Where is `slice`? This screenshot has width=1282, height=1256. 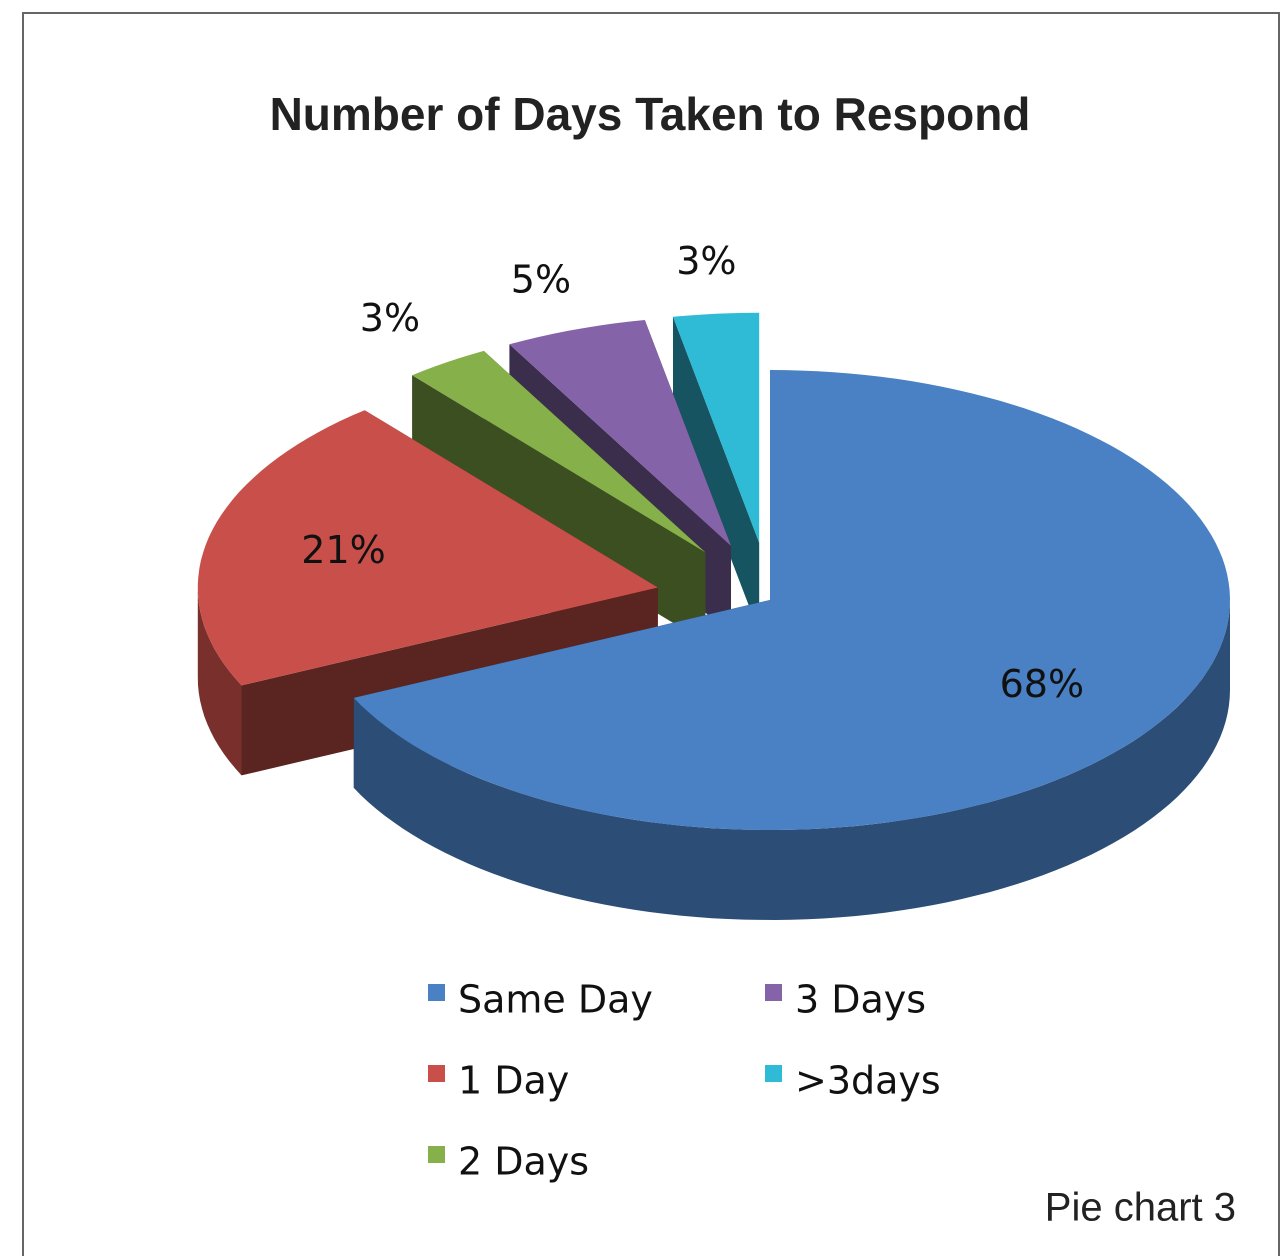
slice is located at coordinates (716, 472).